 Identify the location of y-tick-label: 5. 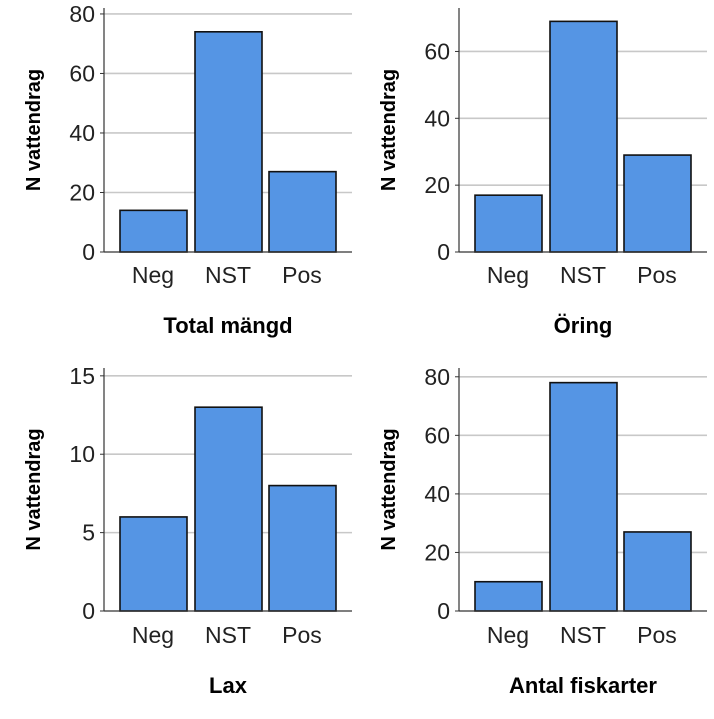
(88, 533).